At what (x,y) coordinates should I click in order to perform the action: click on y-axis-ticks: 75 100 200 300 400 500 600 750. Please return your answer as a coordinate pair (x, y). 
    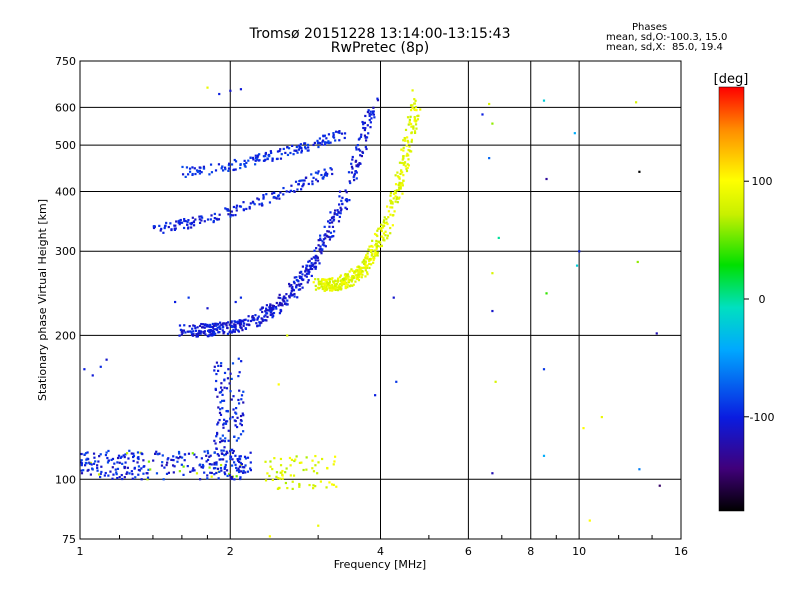
    Looking at the image, I should click on (65, 300).